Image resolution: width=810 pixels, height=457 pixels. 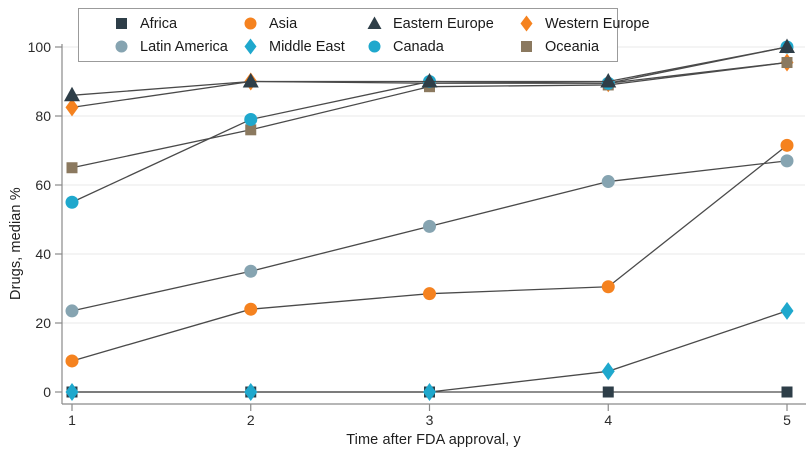 I want to click on legend-item-label: Africa, so click(x=159, y=23).